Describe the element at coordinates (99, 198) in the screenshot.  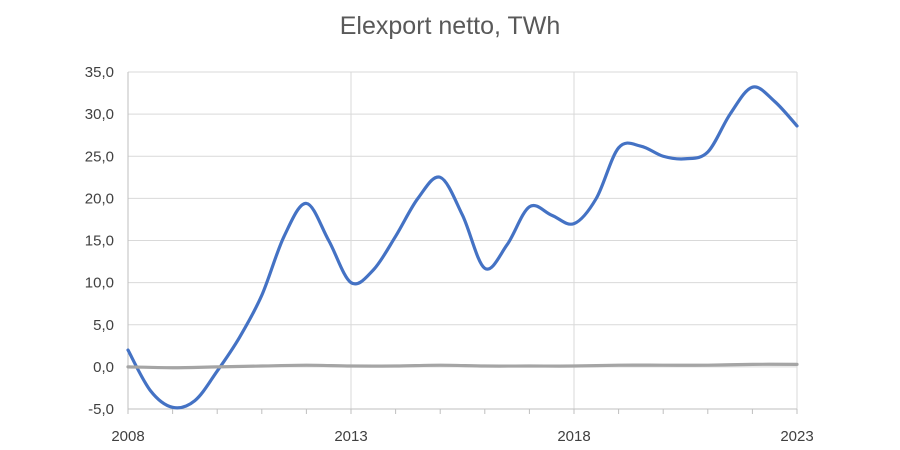
I see `y-tick-label: 20,0` at that location.